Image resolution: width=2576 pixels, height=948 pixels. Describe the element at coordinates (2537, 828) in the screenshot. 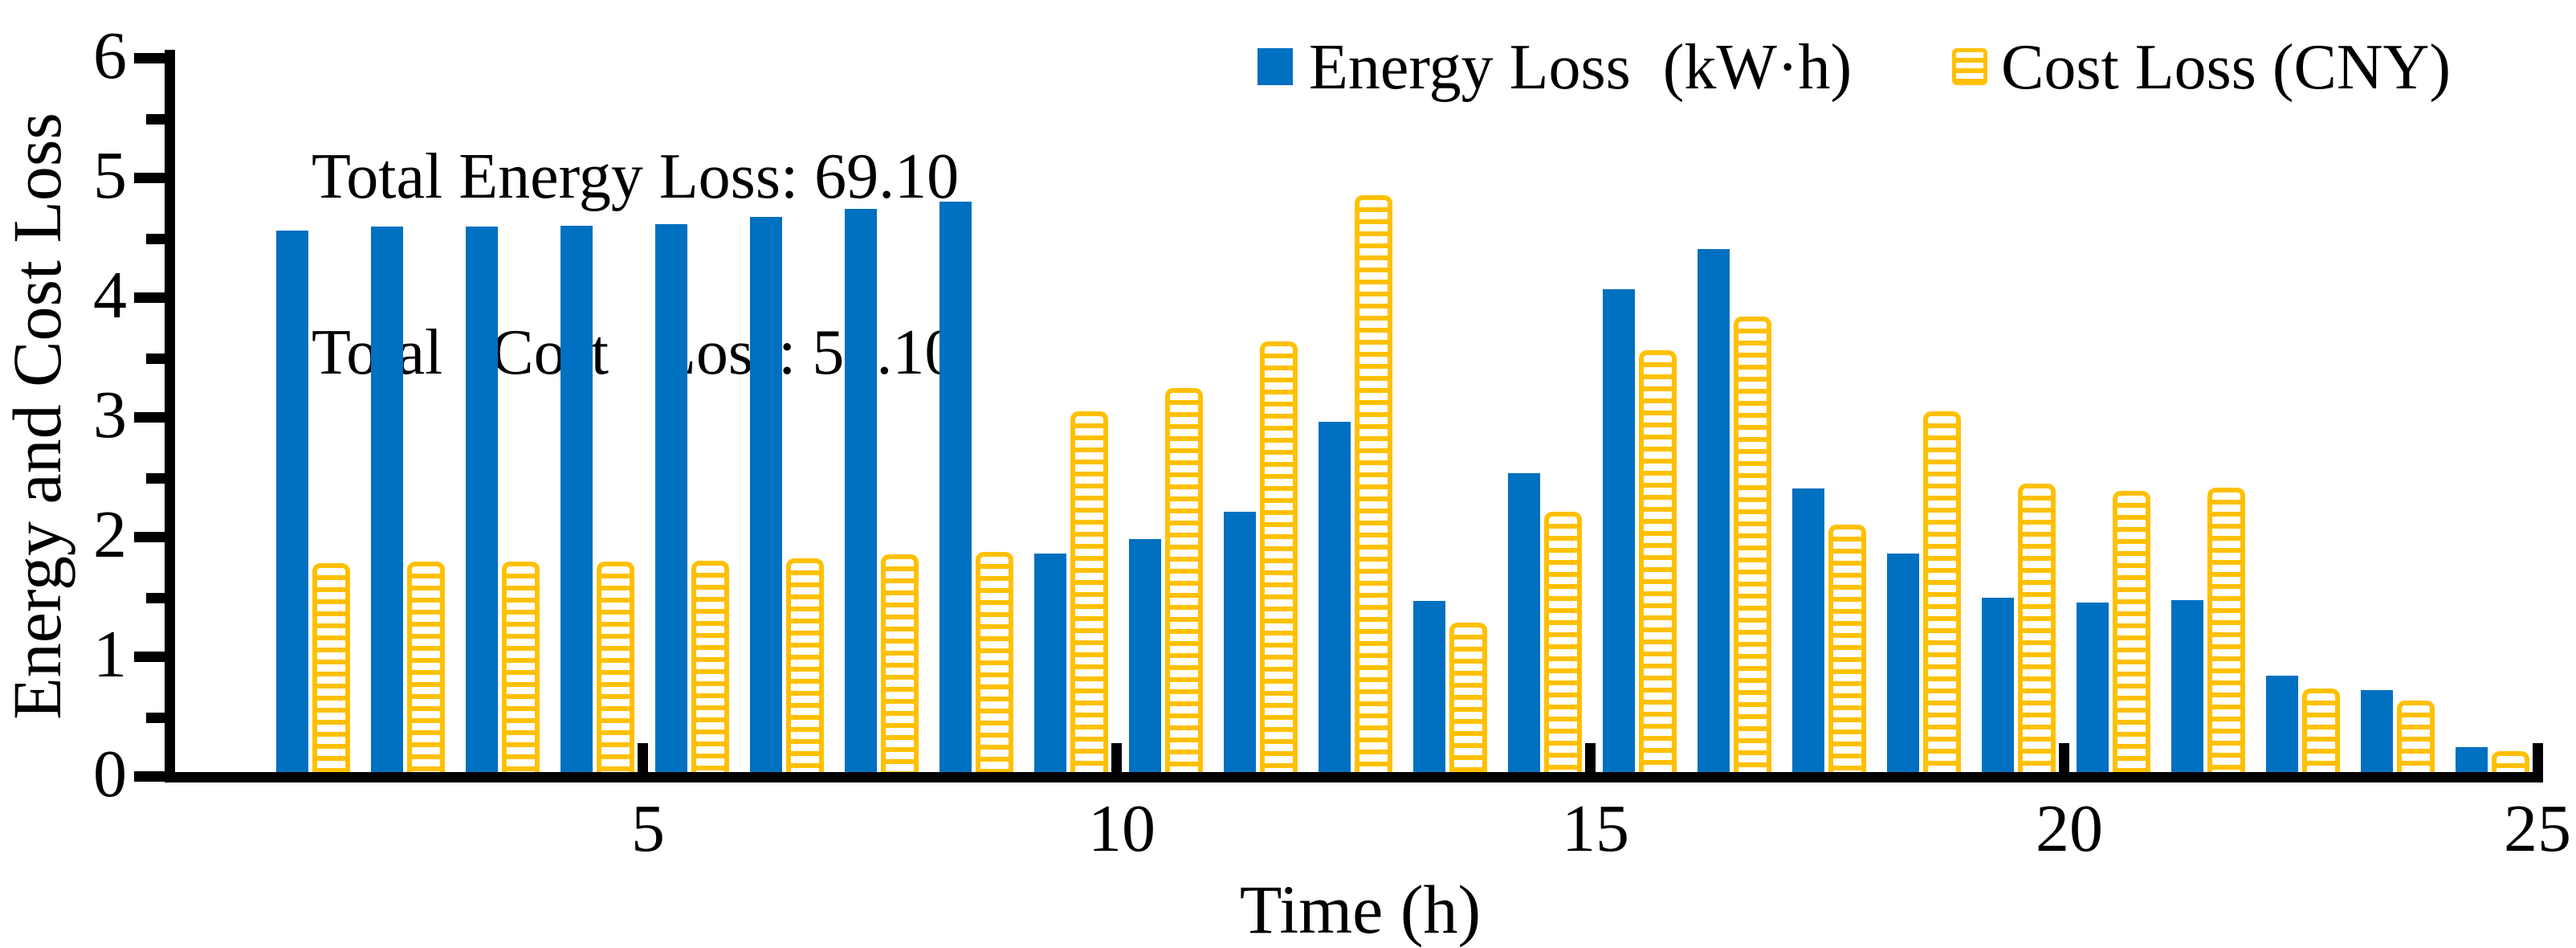

I see `x-tick-label: 25` at that location.